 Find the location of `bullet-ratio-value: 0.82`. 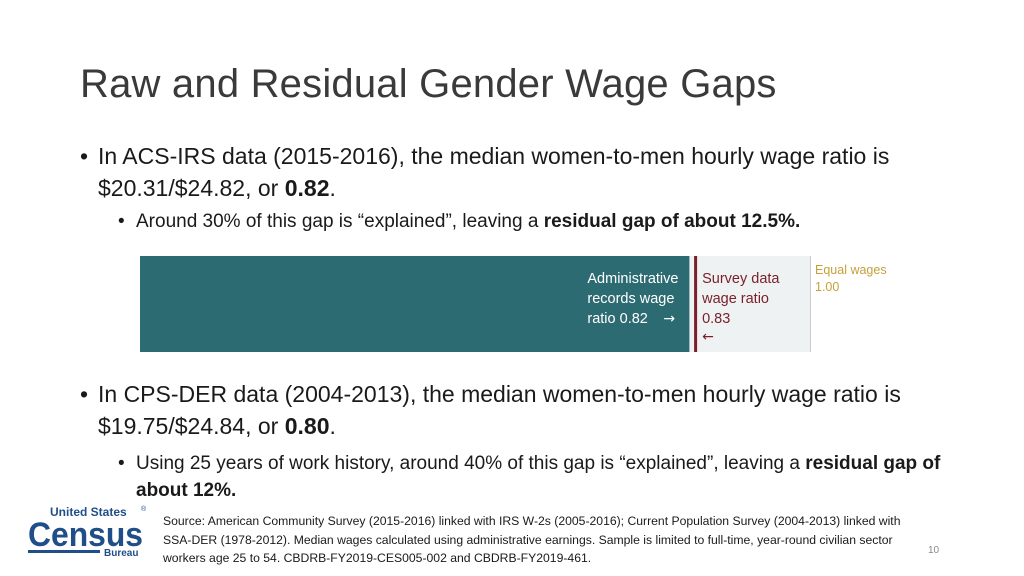

bullet-ratio-value: 0.82 is located at coordinates (307, 188).